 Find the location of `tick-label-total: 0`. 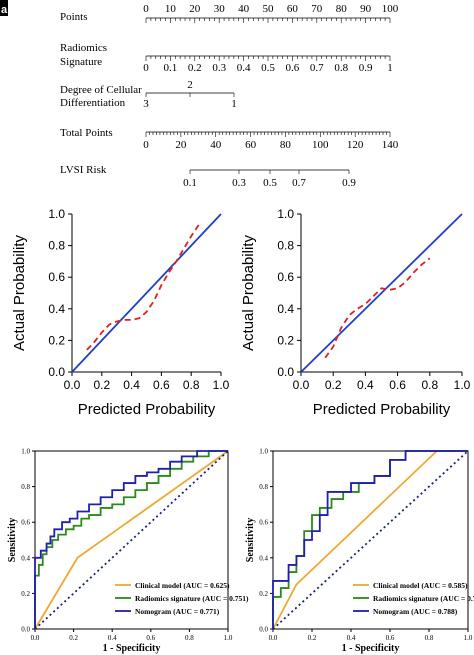

tick-label-total: 0 is located at coordinates (146, 145).